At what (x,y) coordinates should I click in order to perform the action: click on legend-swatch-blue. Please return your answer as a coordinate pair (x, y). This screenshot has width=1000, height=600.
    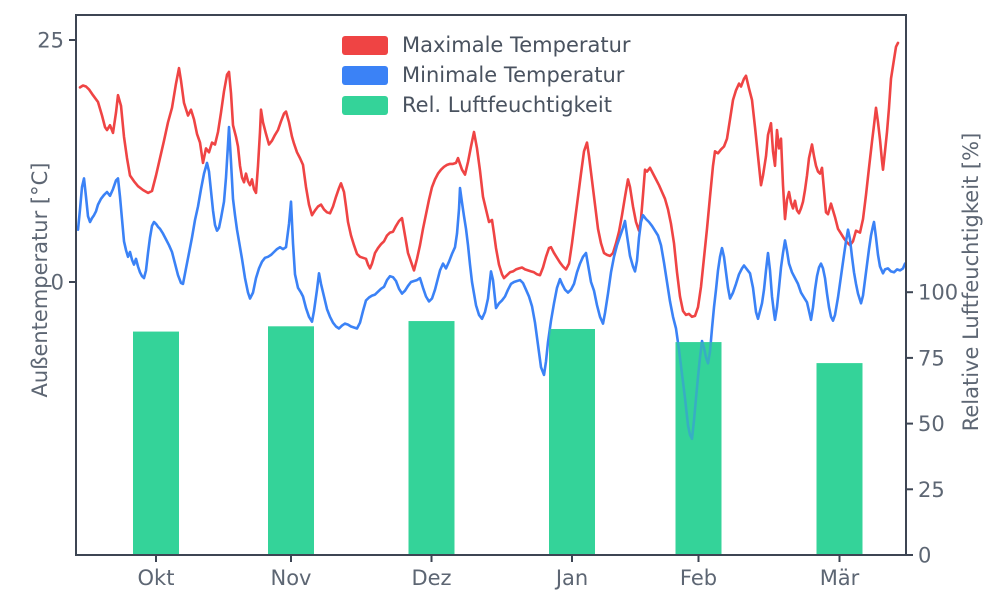
    Looking at the image, I should click on (365, 75).